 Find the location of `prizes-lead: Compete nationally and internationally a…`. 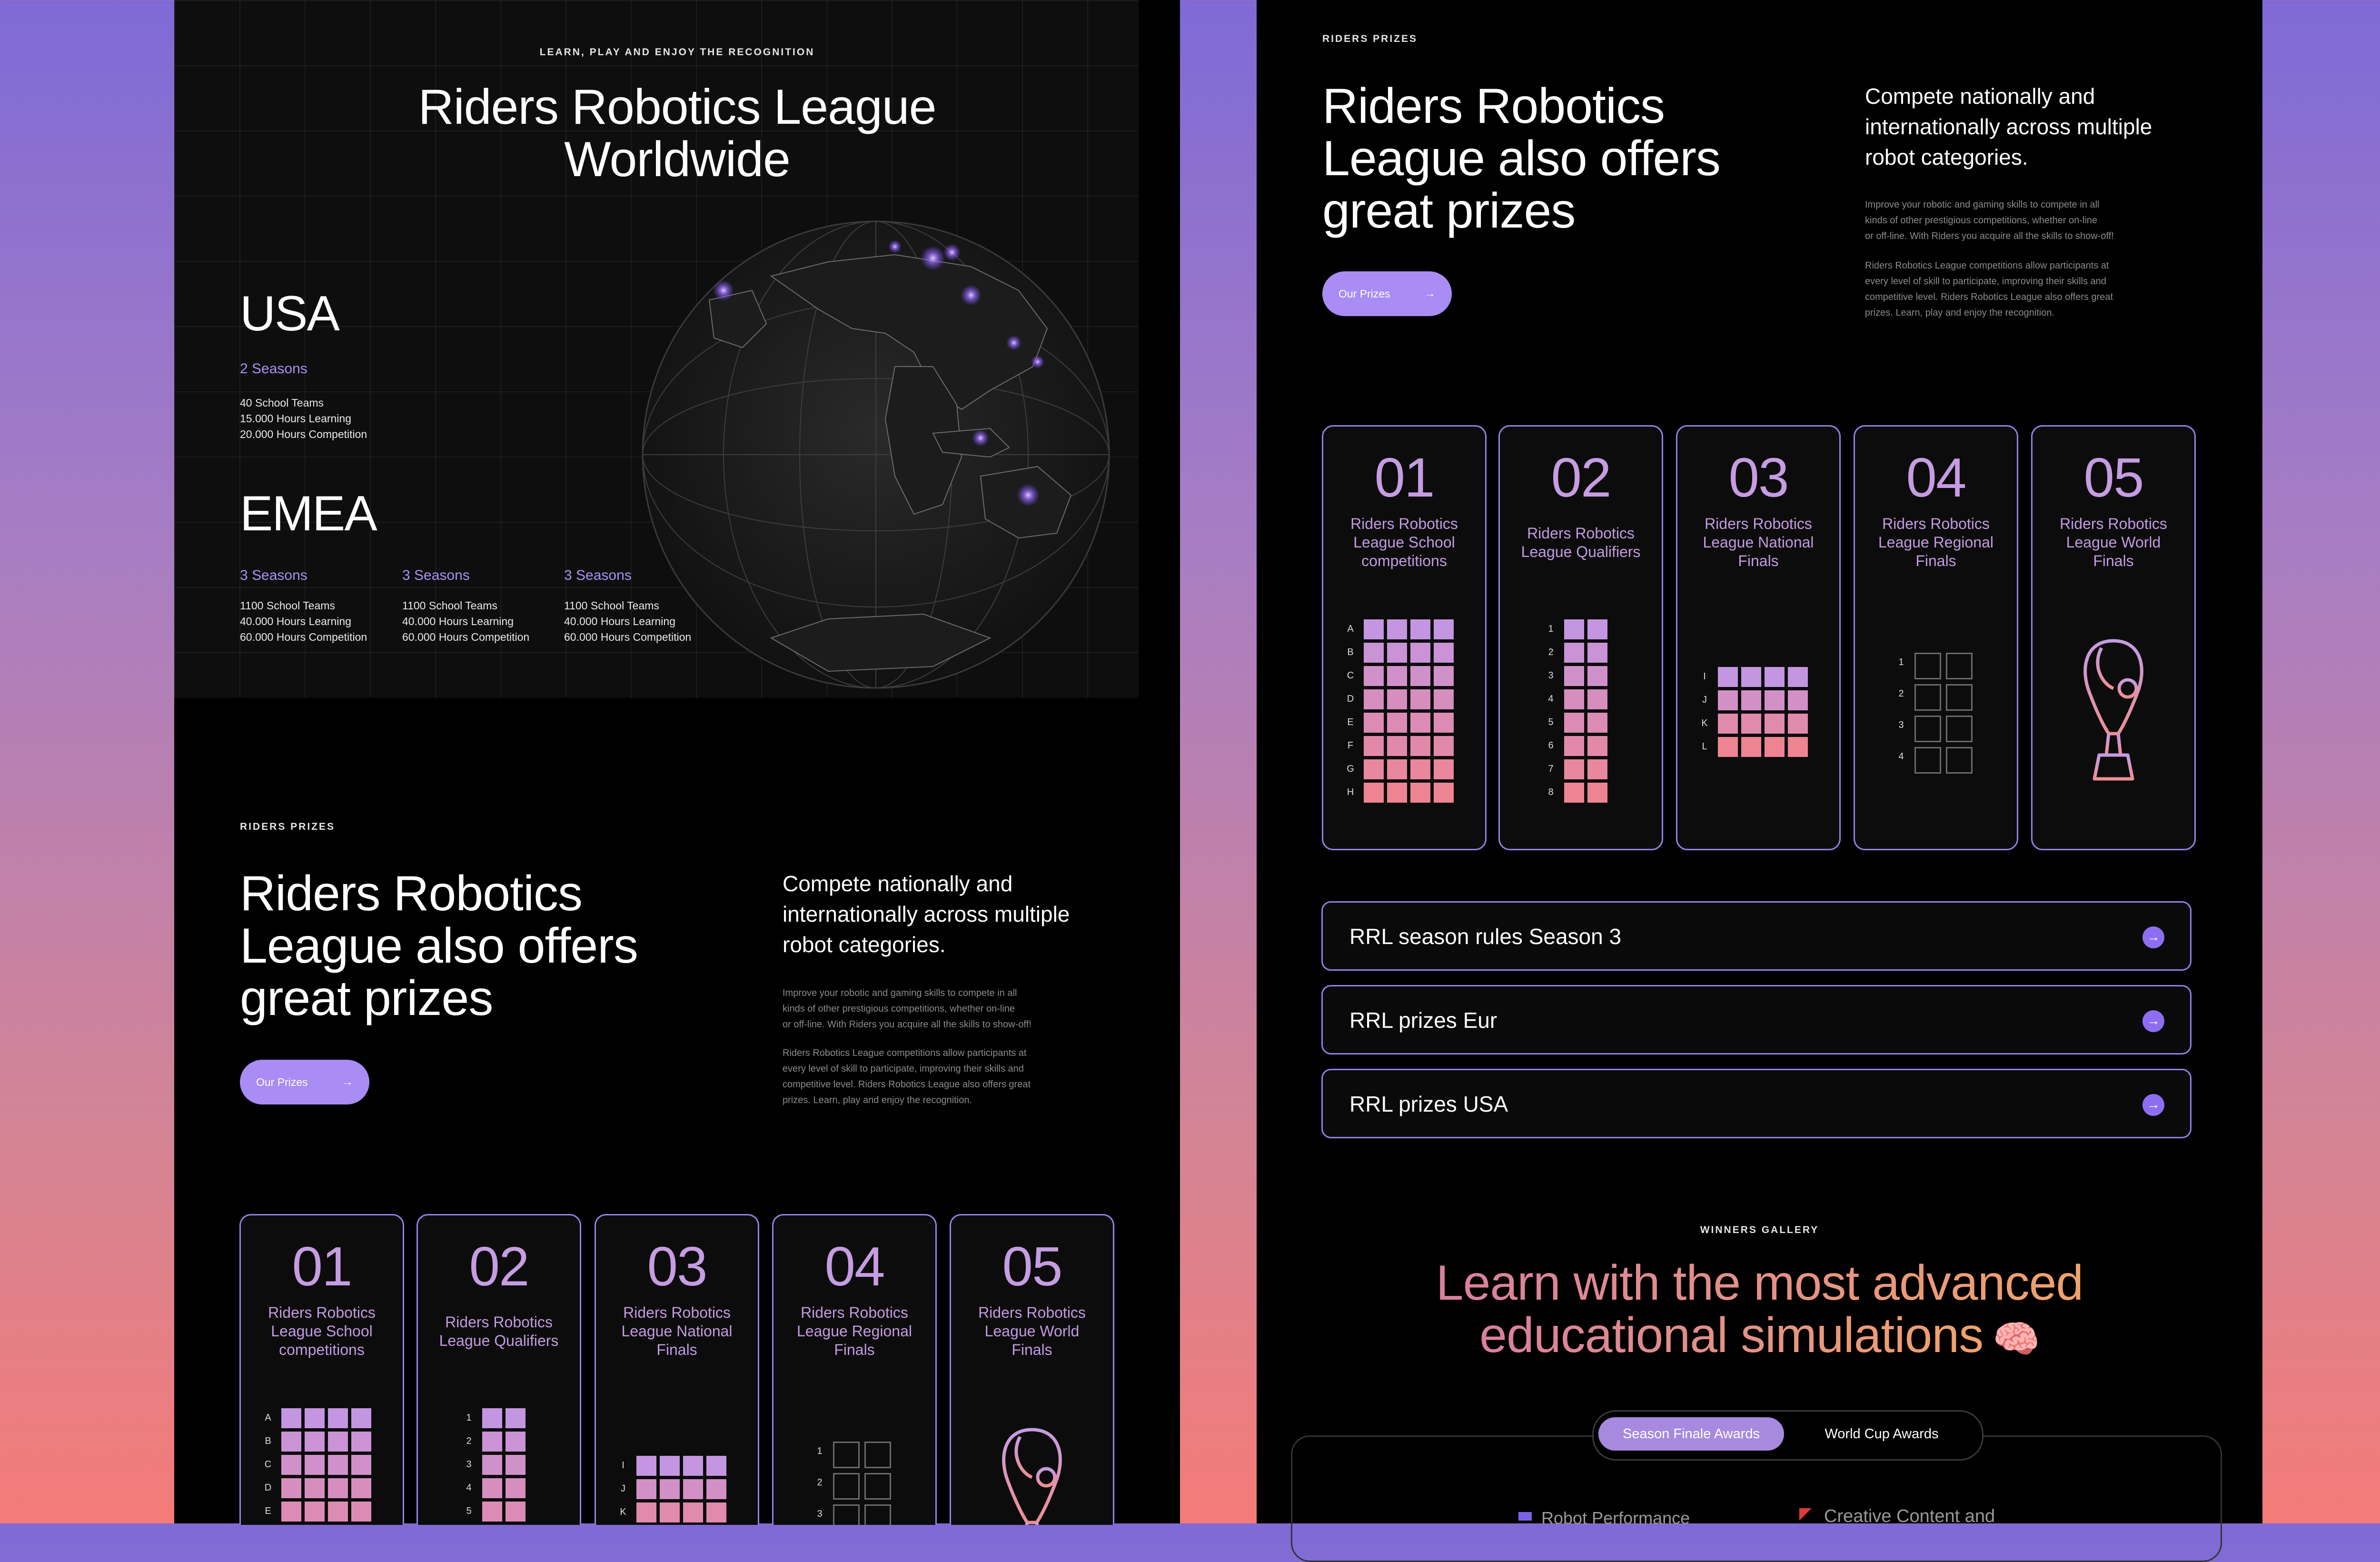

prizes-lead: Compete nationally and internationally a… is located at coordinates (926, 914).